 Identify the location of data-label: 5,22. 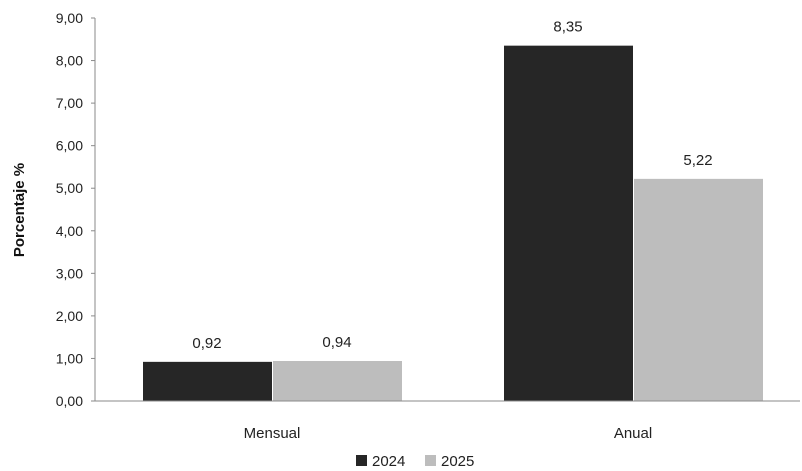
(697, 160).